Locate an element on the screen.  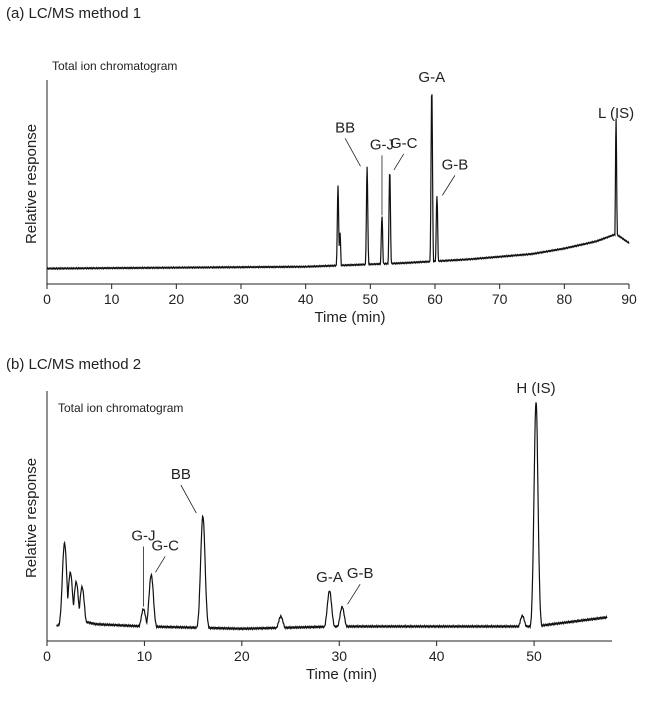
peak-label: H (IS) is located at coordinates (535, 388).